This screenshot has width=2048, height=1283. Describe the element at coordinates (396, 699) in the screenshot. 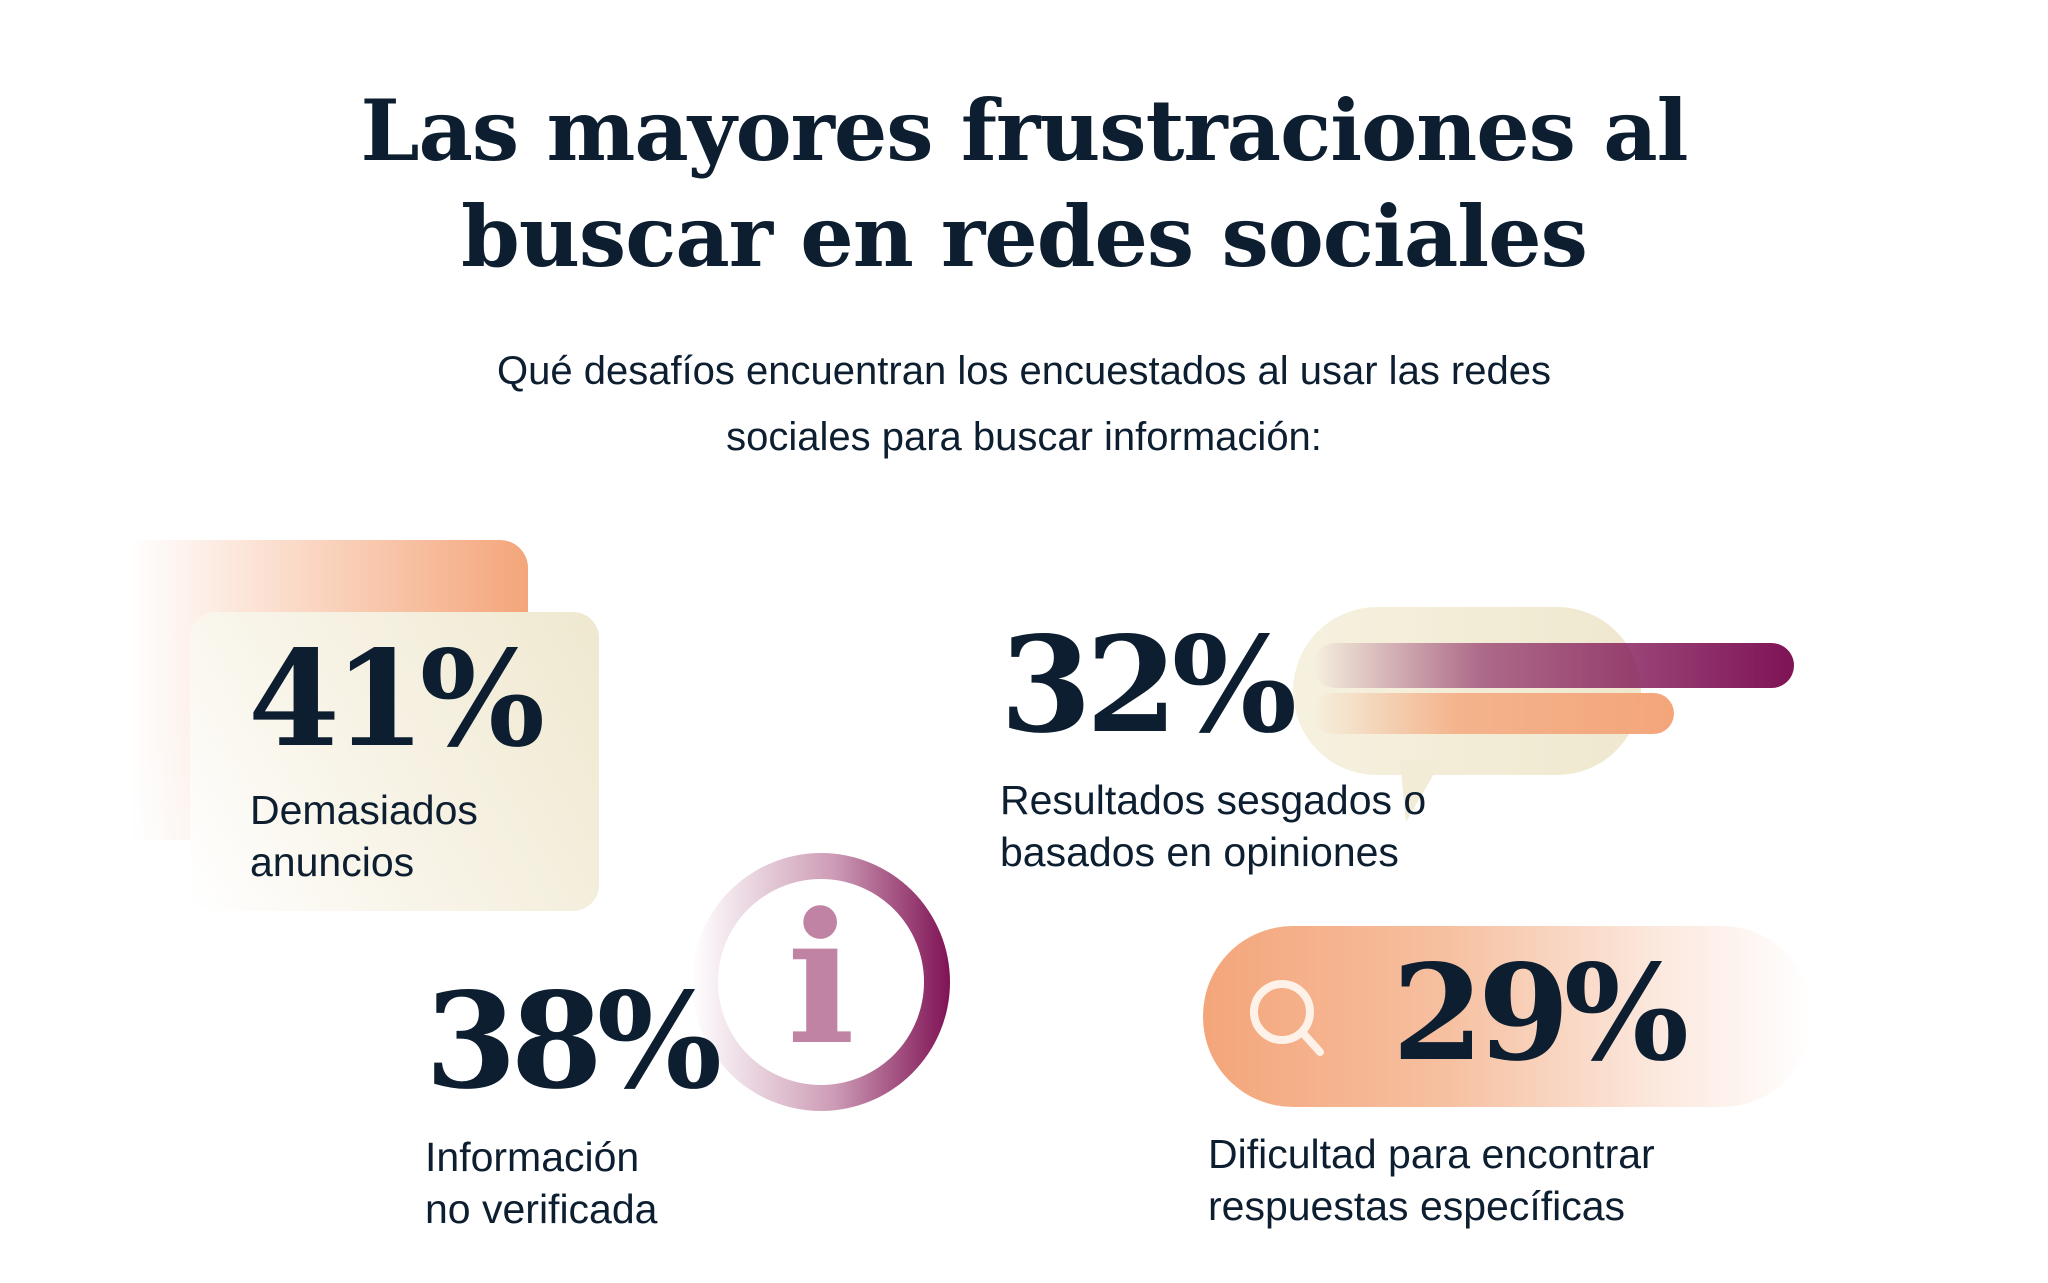

I see `stat-value-ads: 41%` at that location.